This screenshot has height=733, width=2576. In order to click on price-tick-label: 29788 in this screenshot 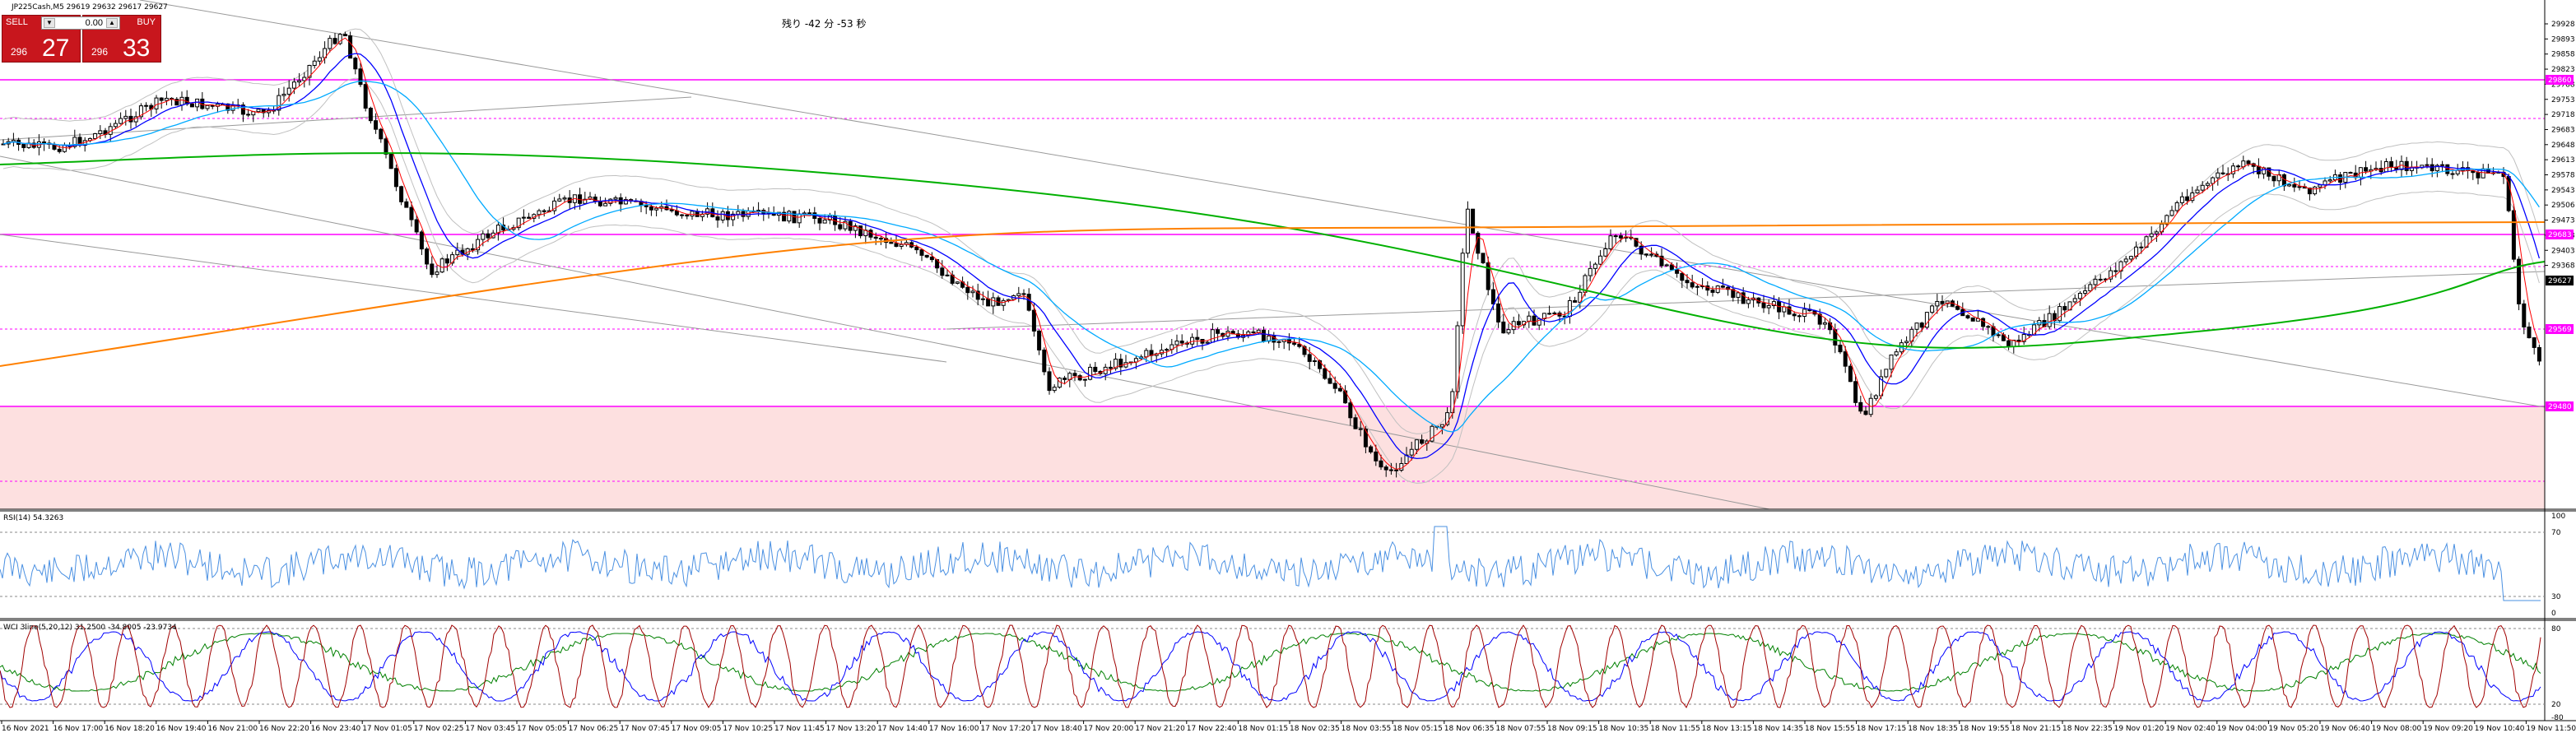, I will do `click(2563, 85)`.